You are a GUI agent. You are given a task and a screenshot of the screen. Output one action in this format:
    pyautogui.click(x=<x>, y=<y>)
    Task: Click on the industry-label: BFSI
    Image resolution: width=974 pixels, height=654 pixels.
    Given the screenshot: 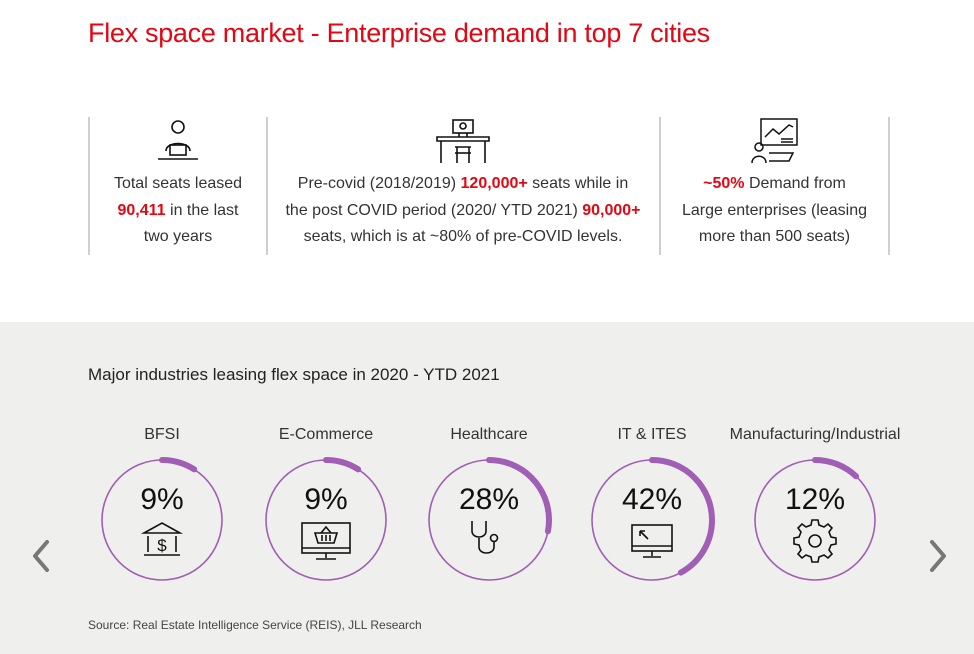 What is the action you would take?
    pyautogui.click(x=162, y=434)
    